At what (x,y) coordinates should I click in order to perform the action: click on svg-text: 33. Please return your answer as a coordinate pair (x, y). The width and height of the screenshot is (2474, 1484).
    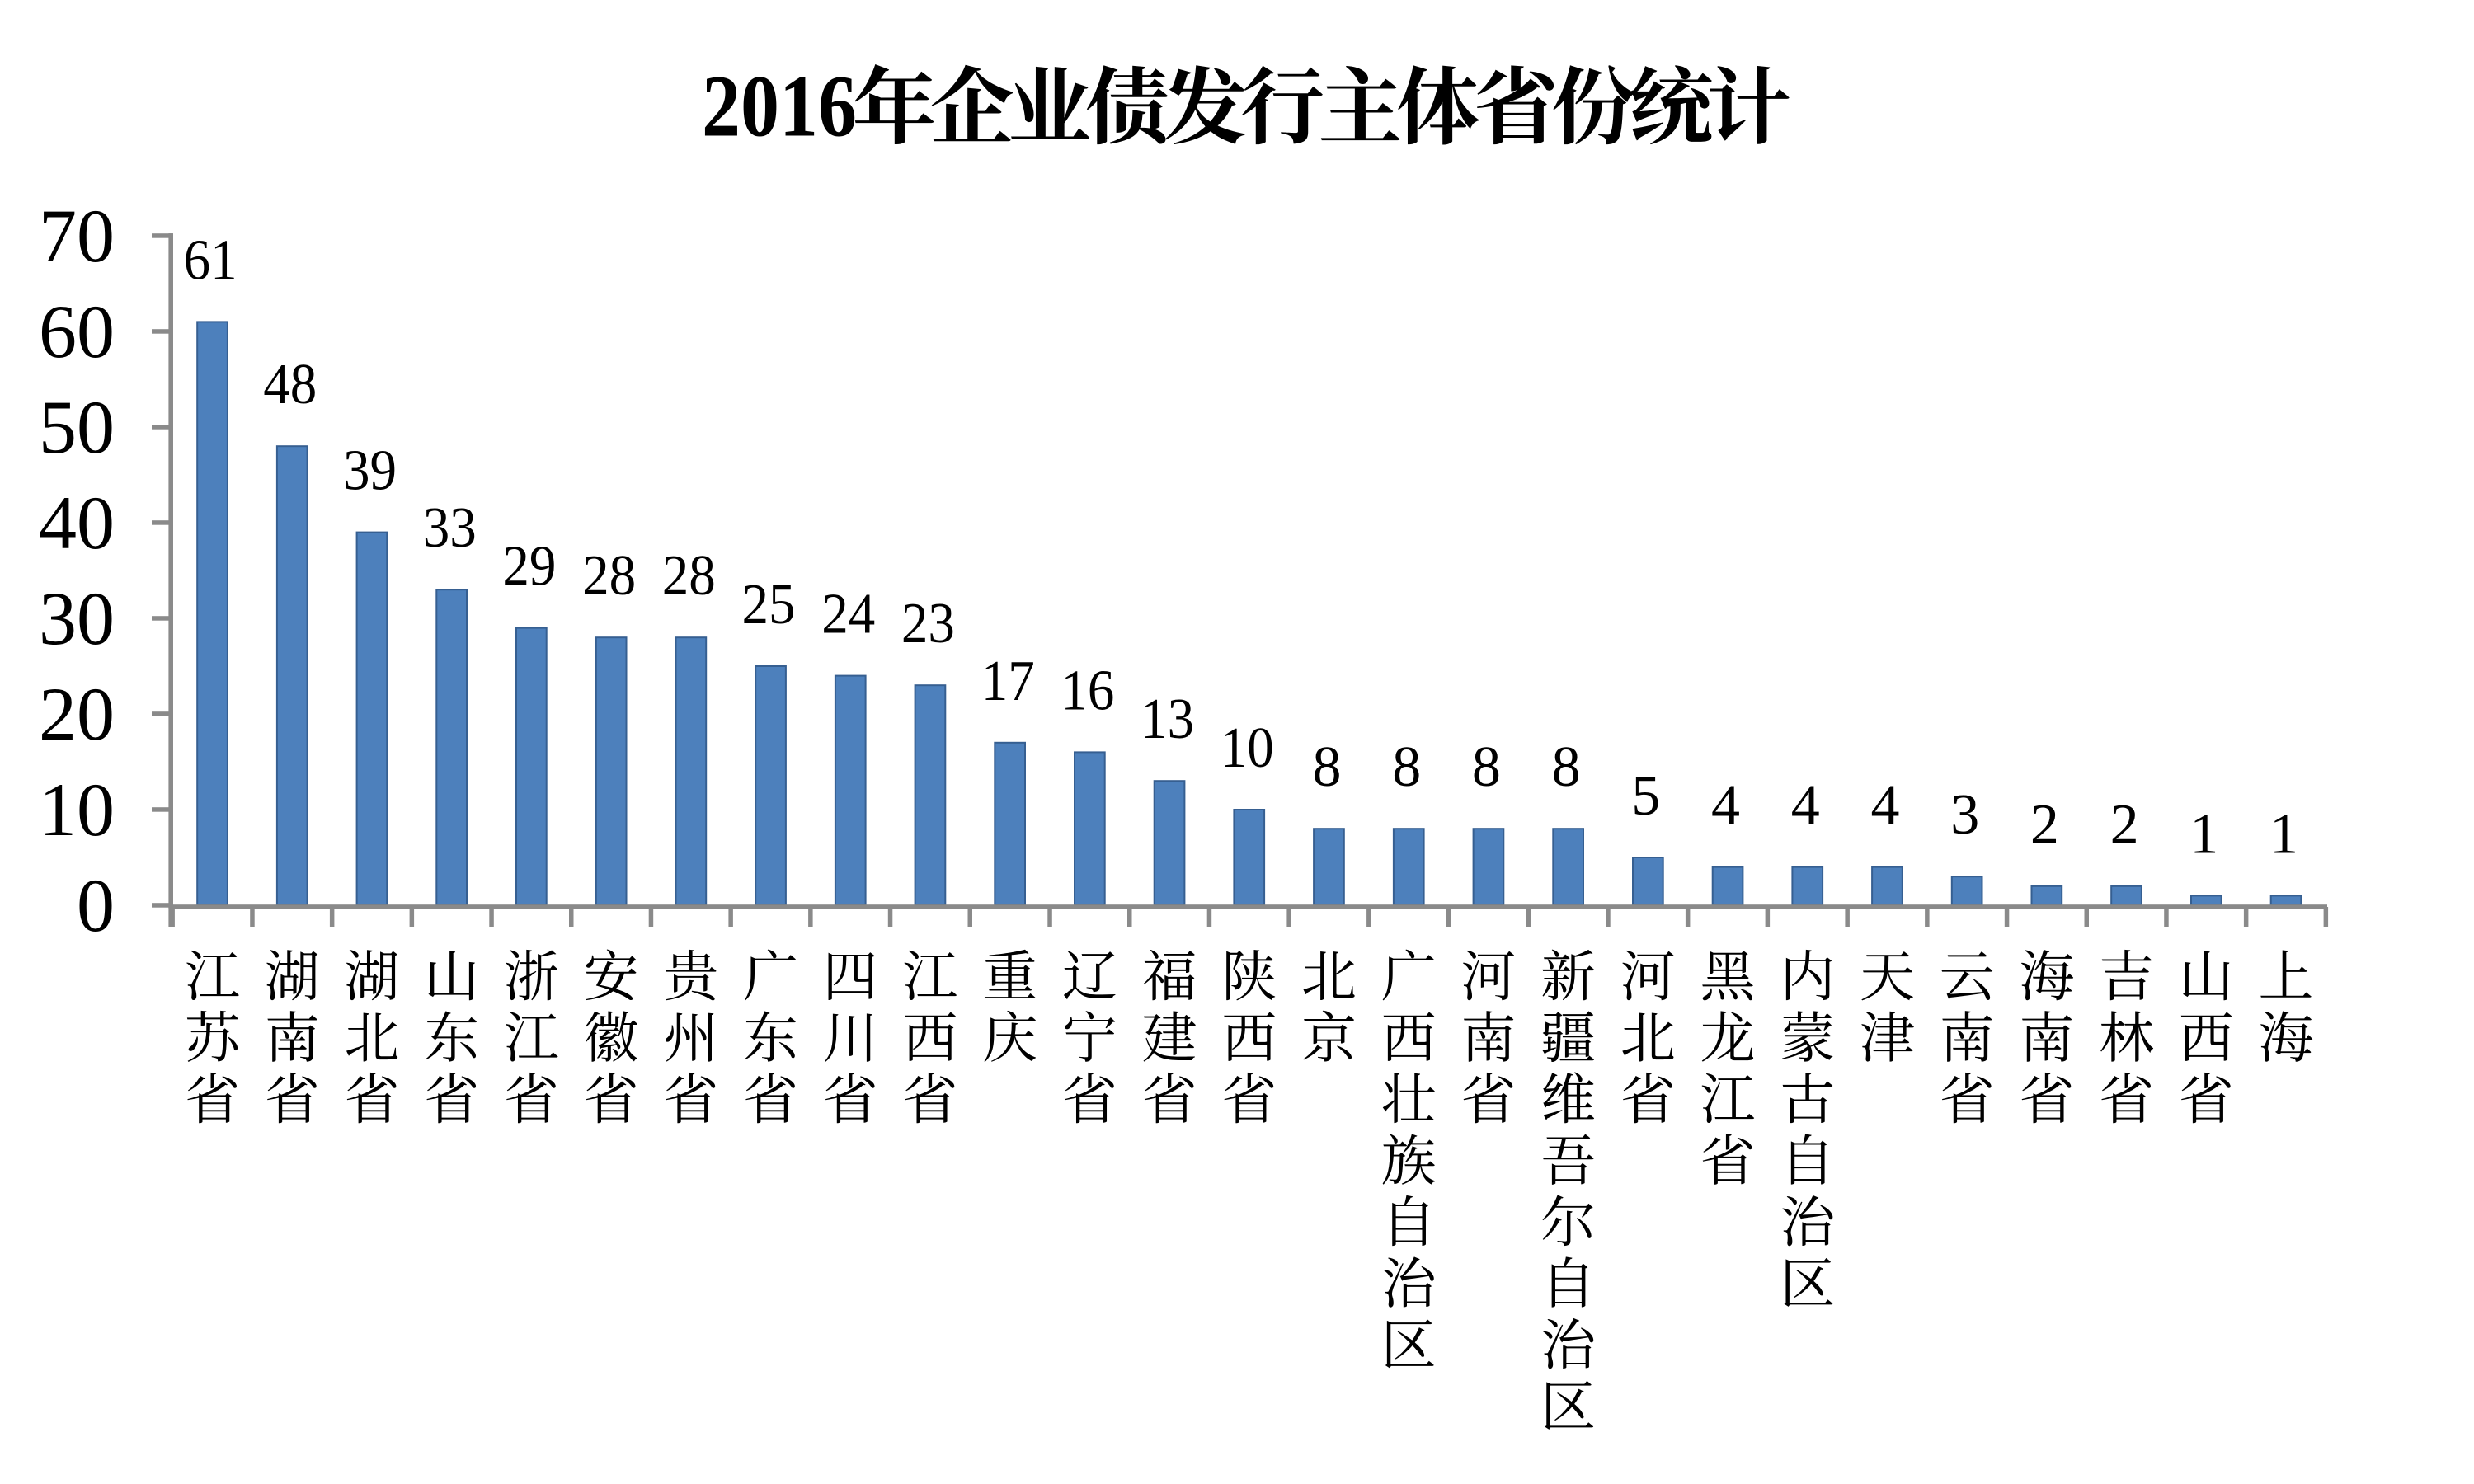
    Looking at the image, I should click on (450, 528).